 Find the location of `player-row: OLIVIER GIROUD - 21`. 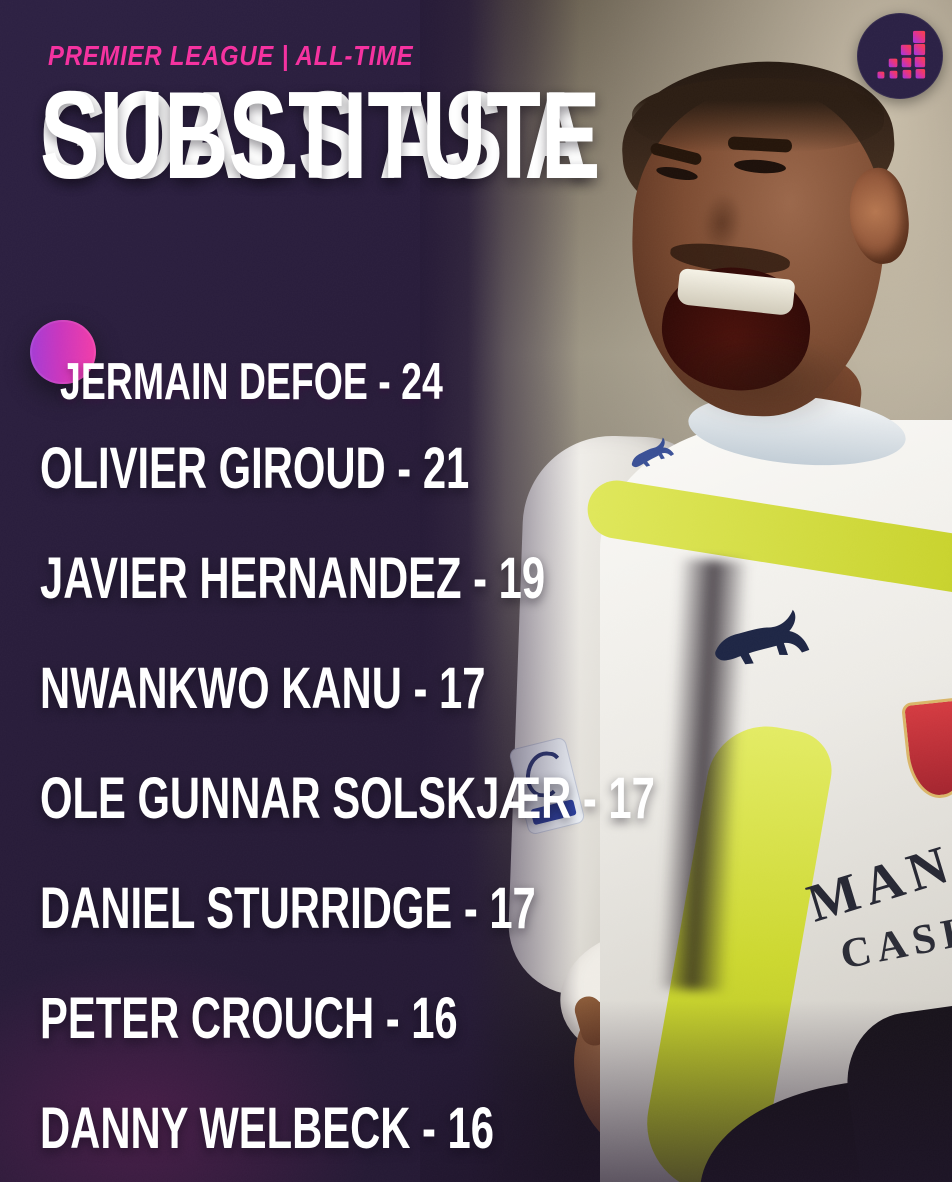

player-row: OLIVIER GIROUD - 21 is located at coordinates (255, 468).